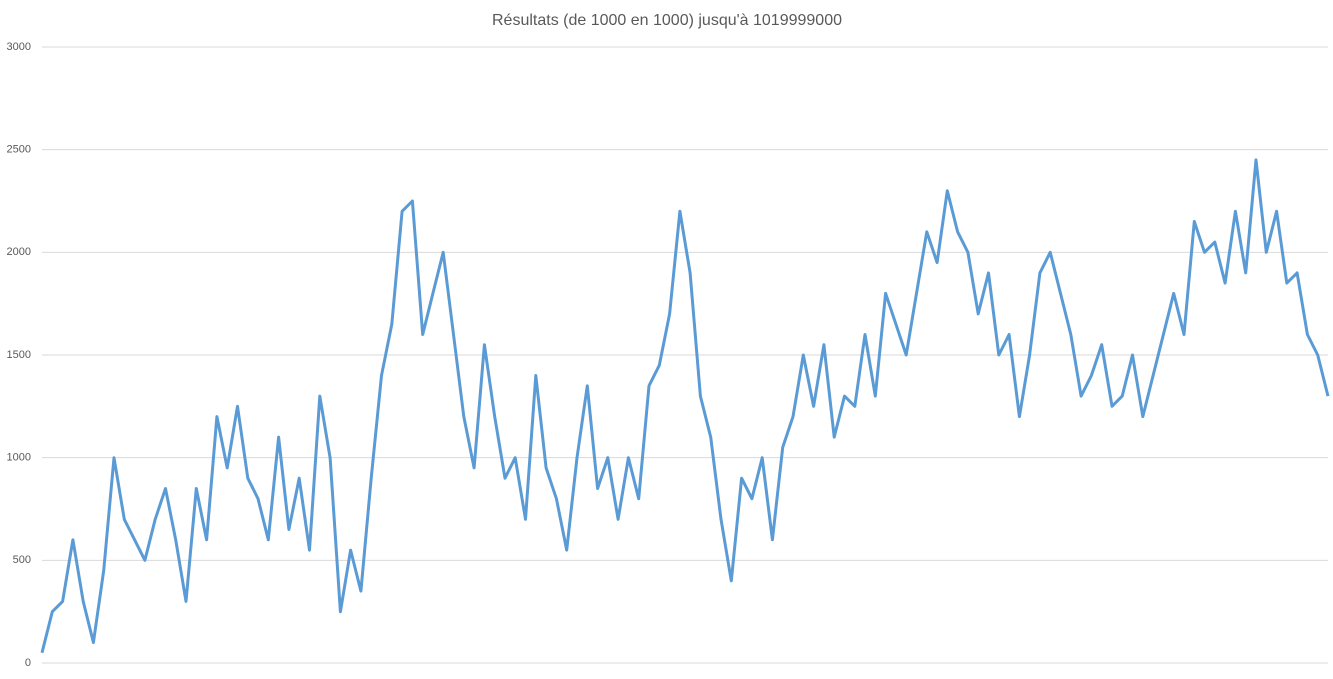  Describe the element at coordinates (22, 560) in the screenshot. I see `y-tick-label: 500` at that location.